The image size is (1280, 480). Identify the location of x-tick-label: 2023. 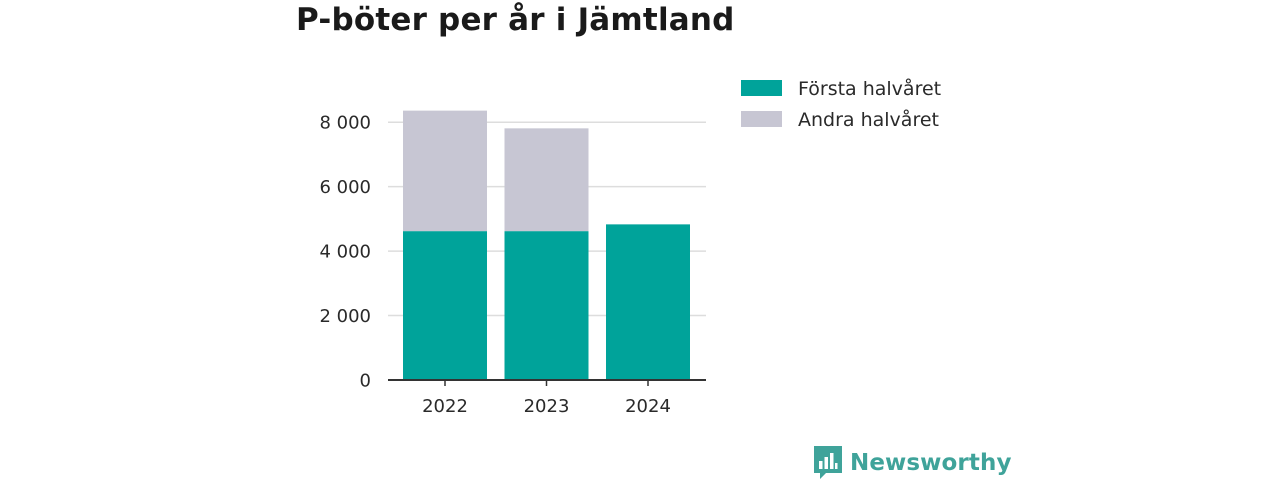
(547, 406).